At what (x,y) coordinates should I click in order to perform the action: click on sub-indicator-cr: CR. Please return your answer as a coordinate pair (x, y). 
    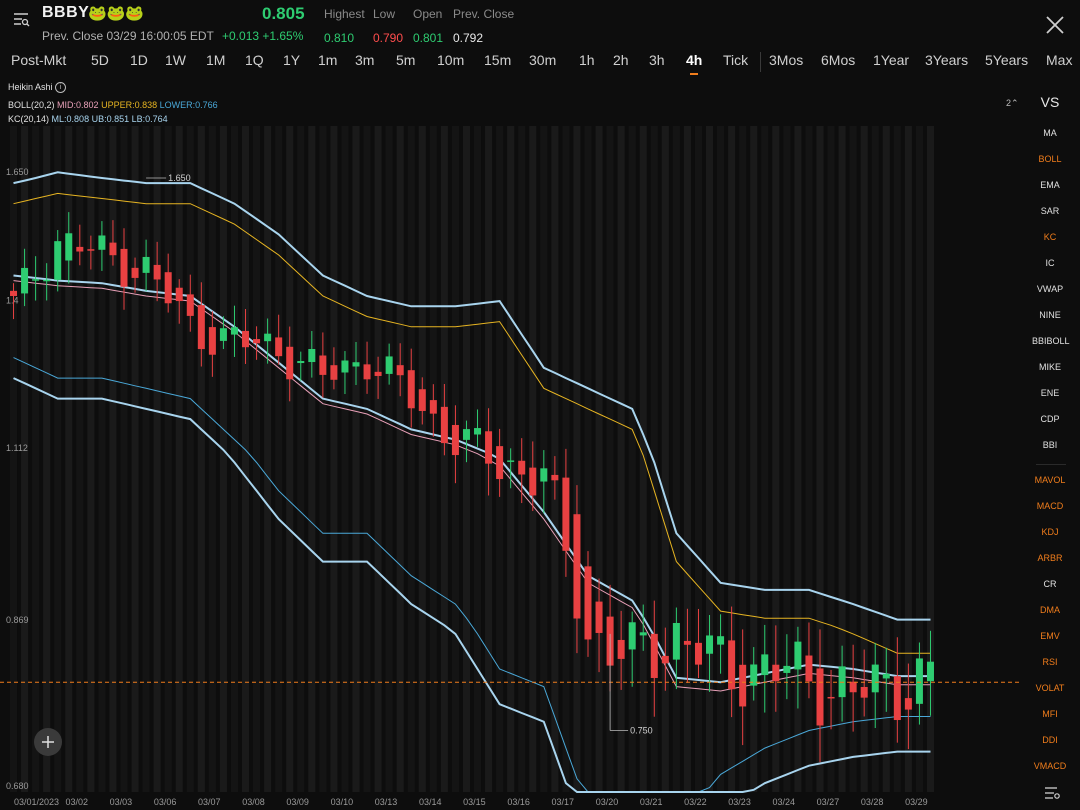
    Looking at the image, I should click on (1050, 584).